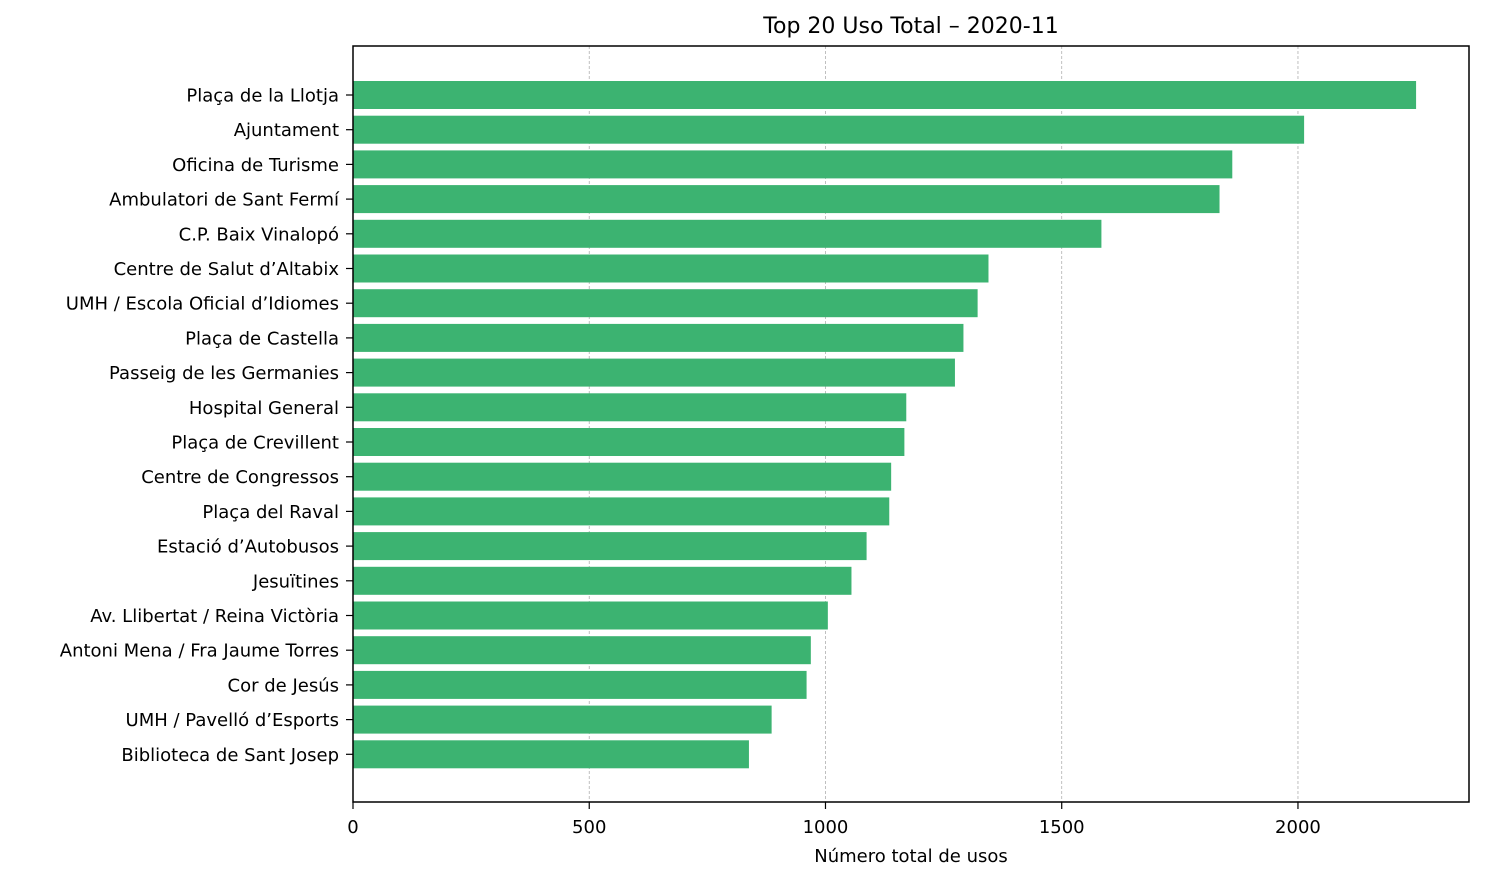 This screenshot has height=881, width=1485. Describe the element at coordinates (1062, 827) in the screenshot. I see `x-tick-label: 1500` at that location.